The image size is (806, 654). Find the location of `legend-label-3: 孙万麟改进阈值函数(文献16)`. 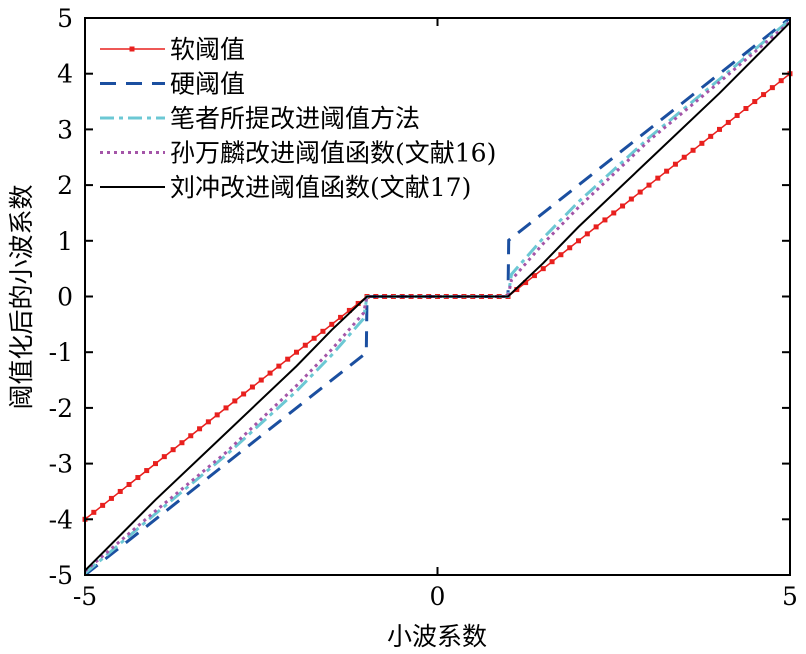

legend-label-3: 孙万麟改进阈值函数(文献16) is located at coordinates (333, 153).